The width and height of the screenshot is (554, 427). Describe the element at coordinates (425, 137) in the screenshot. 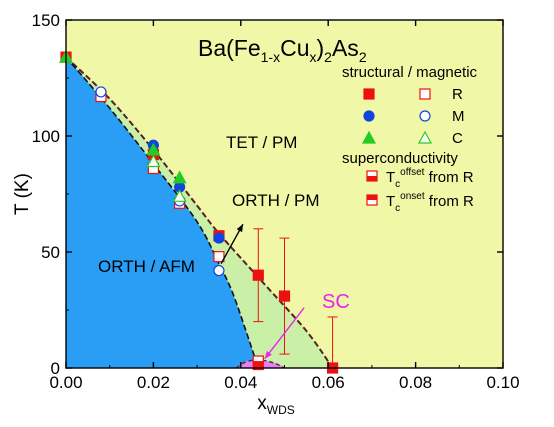

I see `legend-marker-c-open` at that location.